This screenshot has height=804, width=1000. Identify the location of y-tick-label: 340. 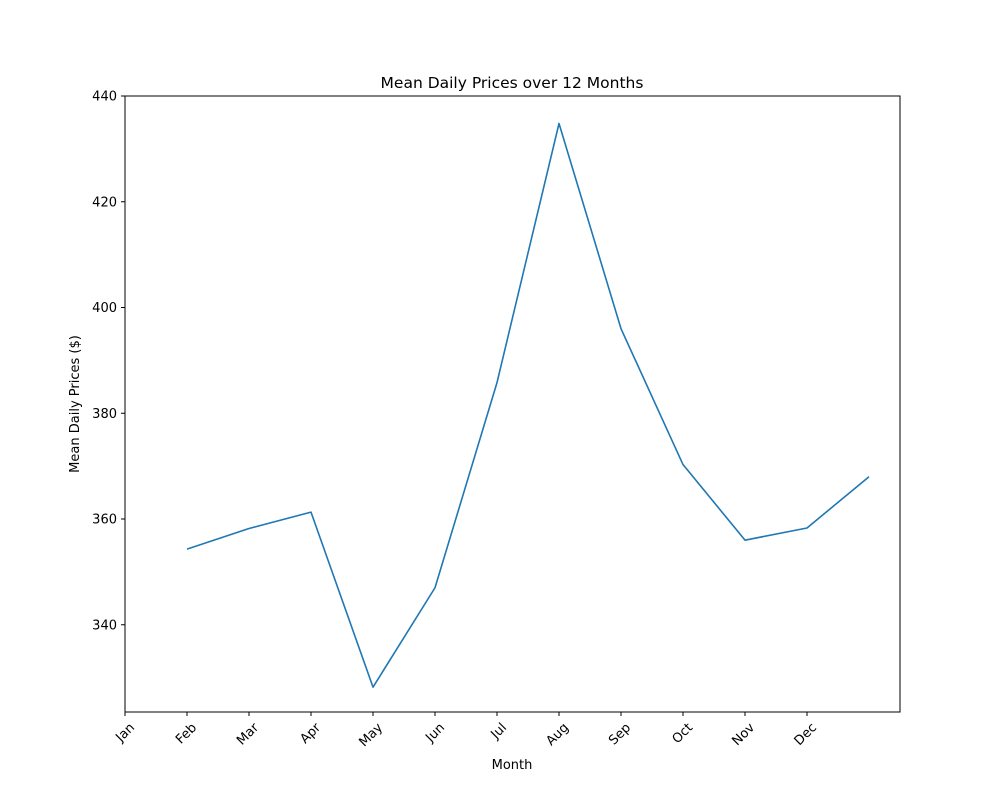
(104, 625).